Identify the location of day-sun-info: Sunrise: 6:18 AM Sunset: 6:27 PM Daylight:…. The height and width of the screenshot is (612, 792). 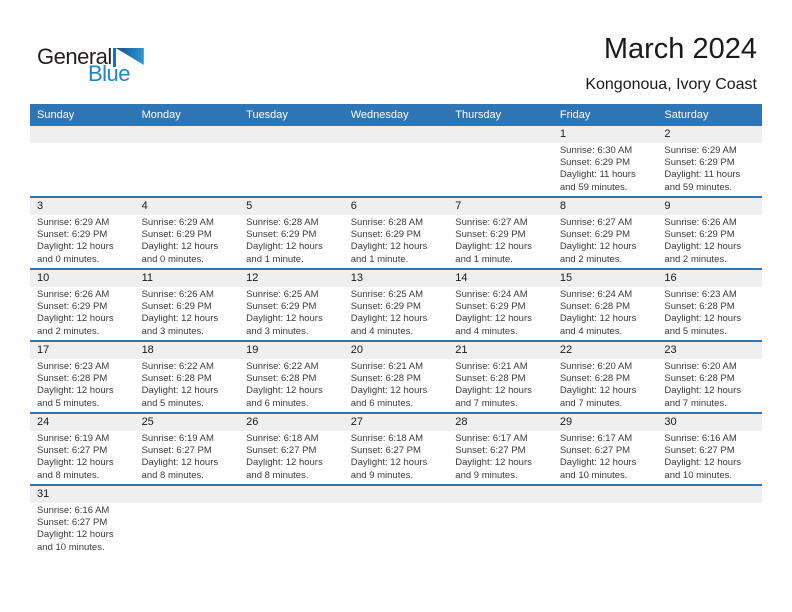
(400, 456).